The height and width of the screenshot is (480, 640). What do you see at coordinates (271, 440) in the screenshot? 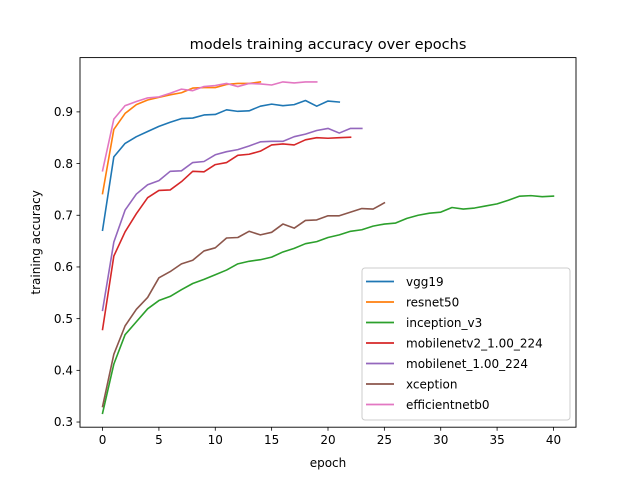
I see `x-tick-label: 15` at bounding box center [271, 440].